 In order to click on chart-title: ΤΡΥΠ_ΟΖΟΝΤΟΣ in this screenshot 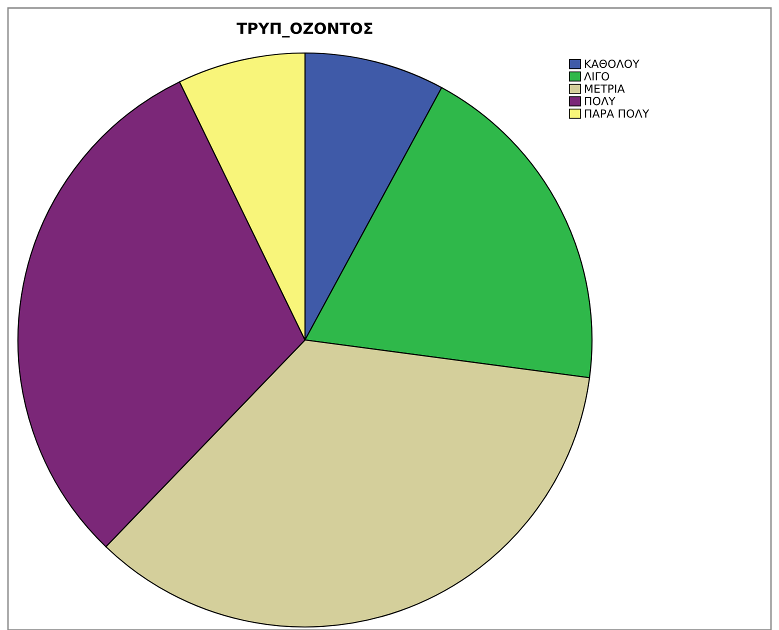, I will do `click(304, 30)`.